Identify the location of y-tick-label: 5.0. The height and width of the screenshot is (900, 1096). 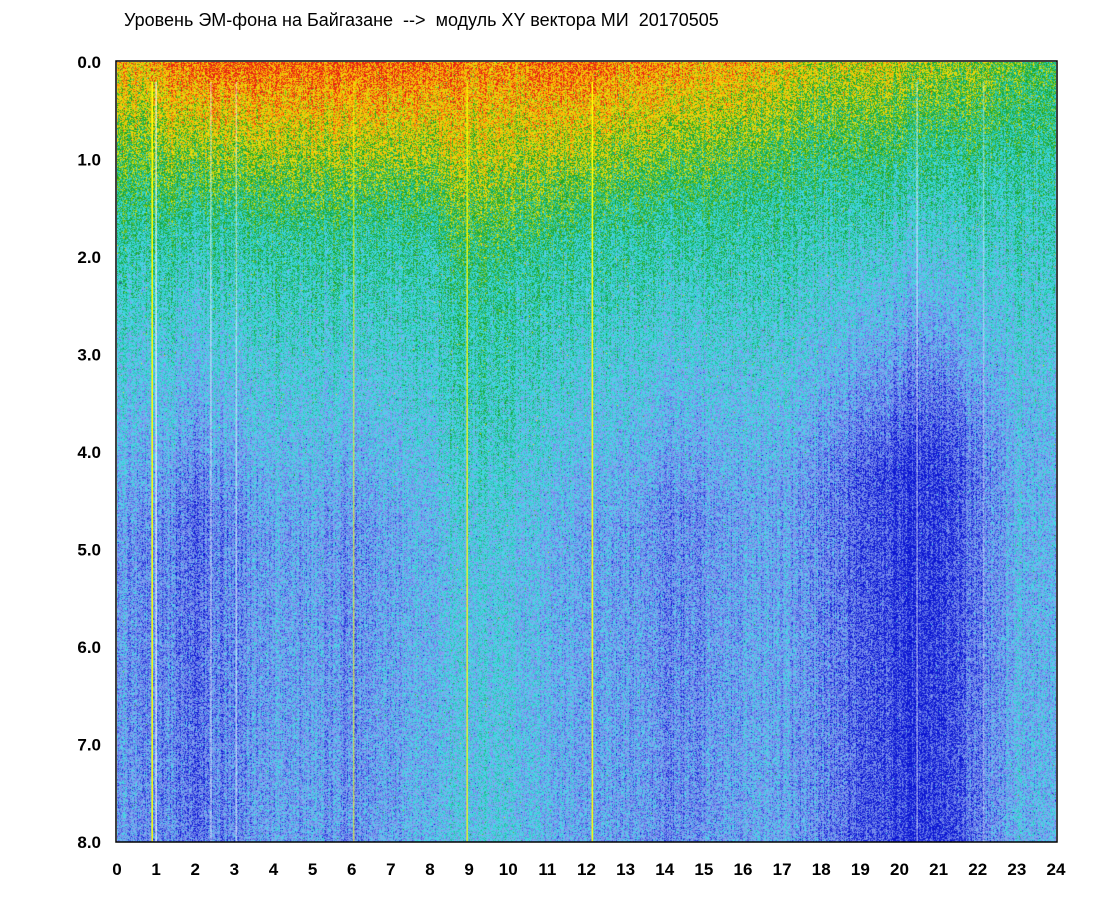
(89, 550).